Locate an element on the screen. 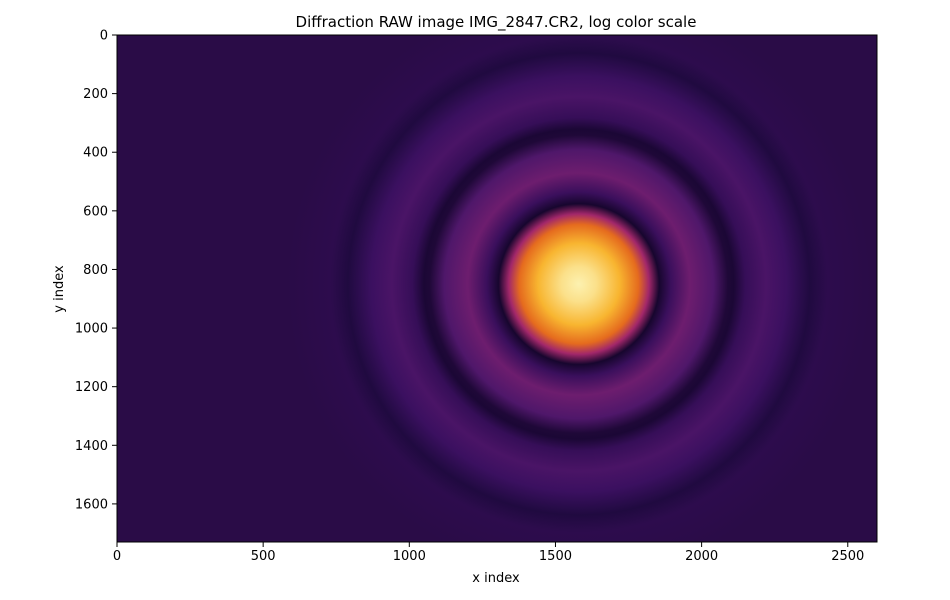 The height and width of the screenshot is (600, 950). y-tick-label: 1400 is located at coordinates (91, 446).